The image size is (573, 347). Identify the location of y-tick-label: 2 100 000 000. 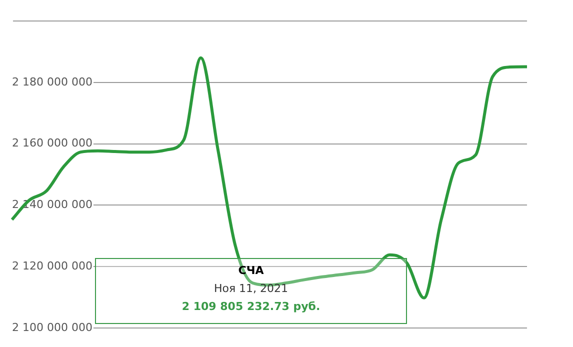
(52, 327).